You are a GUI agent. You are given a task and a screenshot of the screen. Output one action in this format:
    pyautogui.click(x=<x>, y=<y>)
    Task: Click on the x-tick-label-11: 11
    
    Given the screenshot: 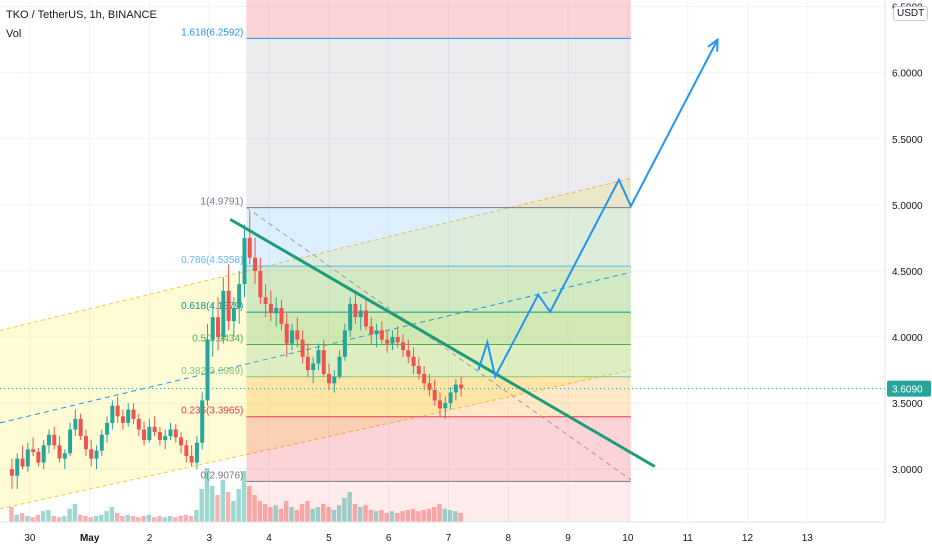 What is the action you would take?
    pyautogui.click(x=687, y=538)
    